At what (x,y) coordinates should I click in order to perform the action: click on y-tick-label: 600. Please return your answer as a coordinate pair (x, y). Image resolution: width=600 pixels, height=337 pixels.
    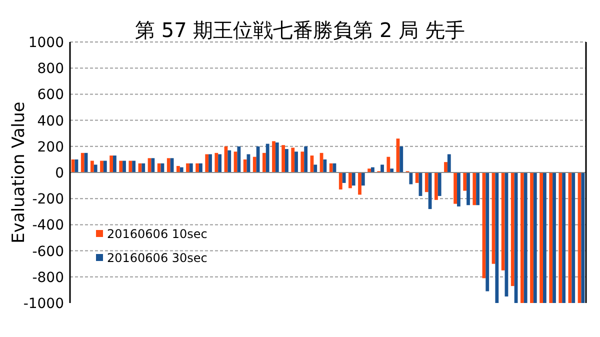
    Looking at the image, I should click on (50, 95).